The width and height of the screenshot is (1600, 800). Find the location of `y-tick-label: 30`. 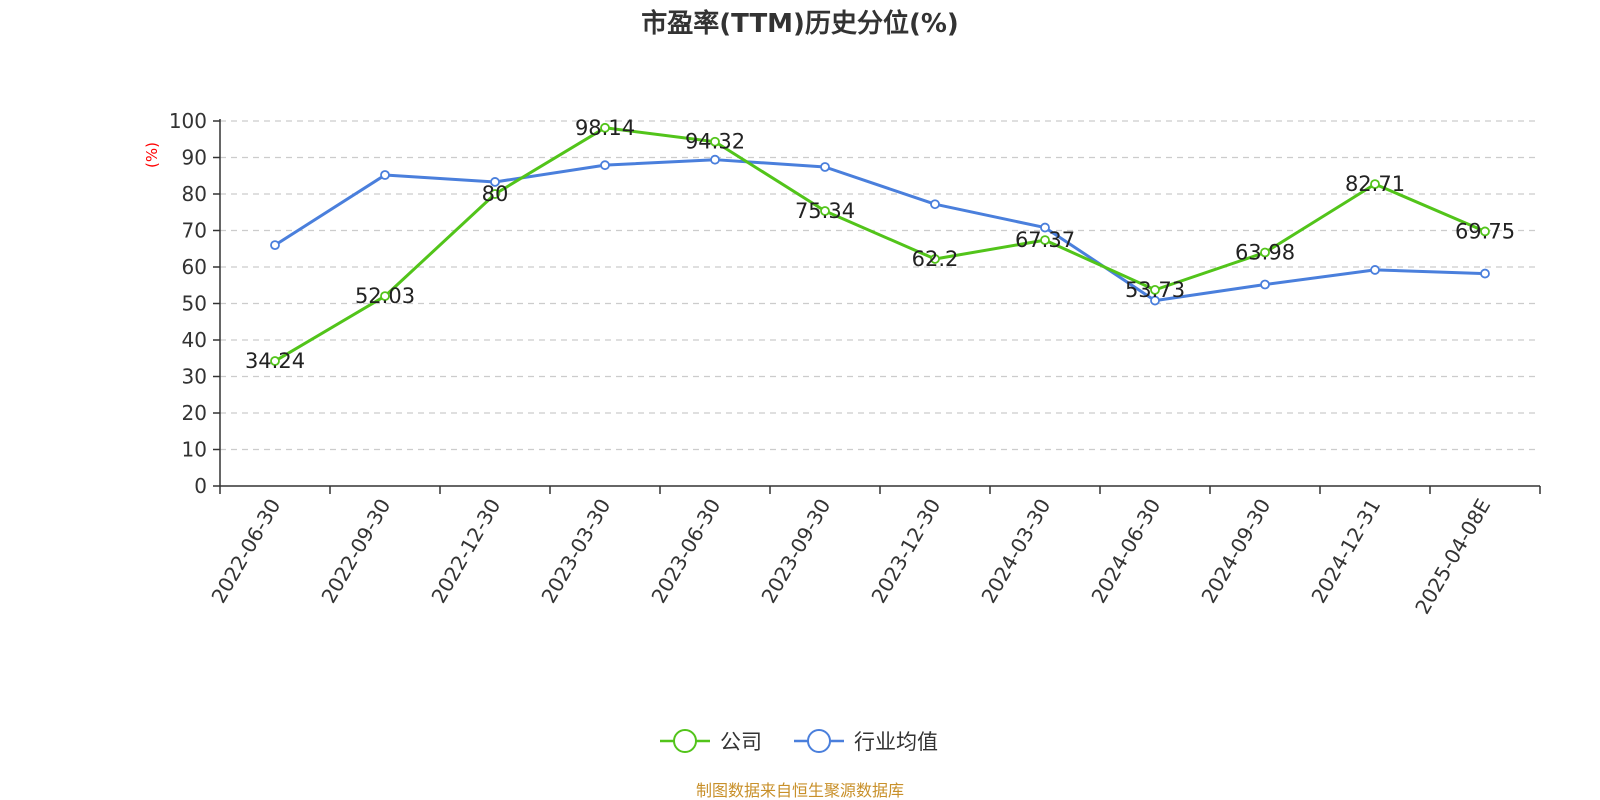

y-tick-label: 30 is located at coordinates (194, 377).